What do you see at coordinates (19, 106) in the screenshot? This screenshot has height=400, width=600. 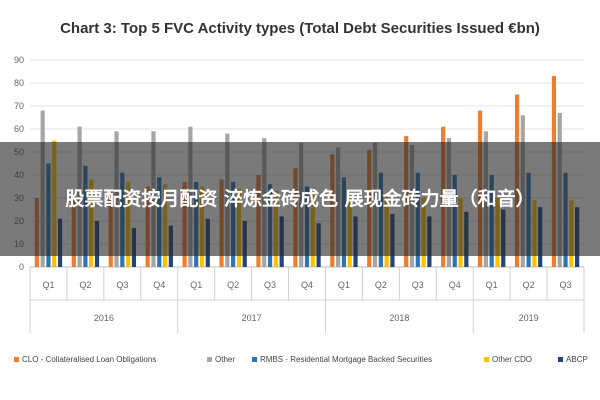 I see `y-tick-label: 70` at bounding box center [19, 106].